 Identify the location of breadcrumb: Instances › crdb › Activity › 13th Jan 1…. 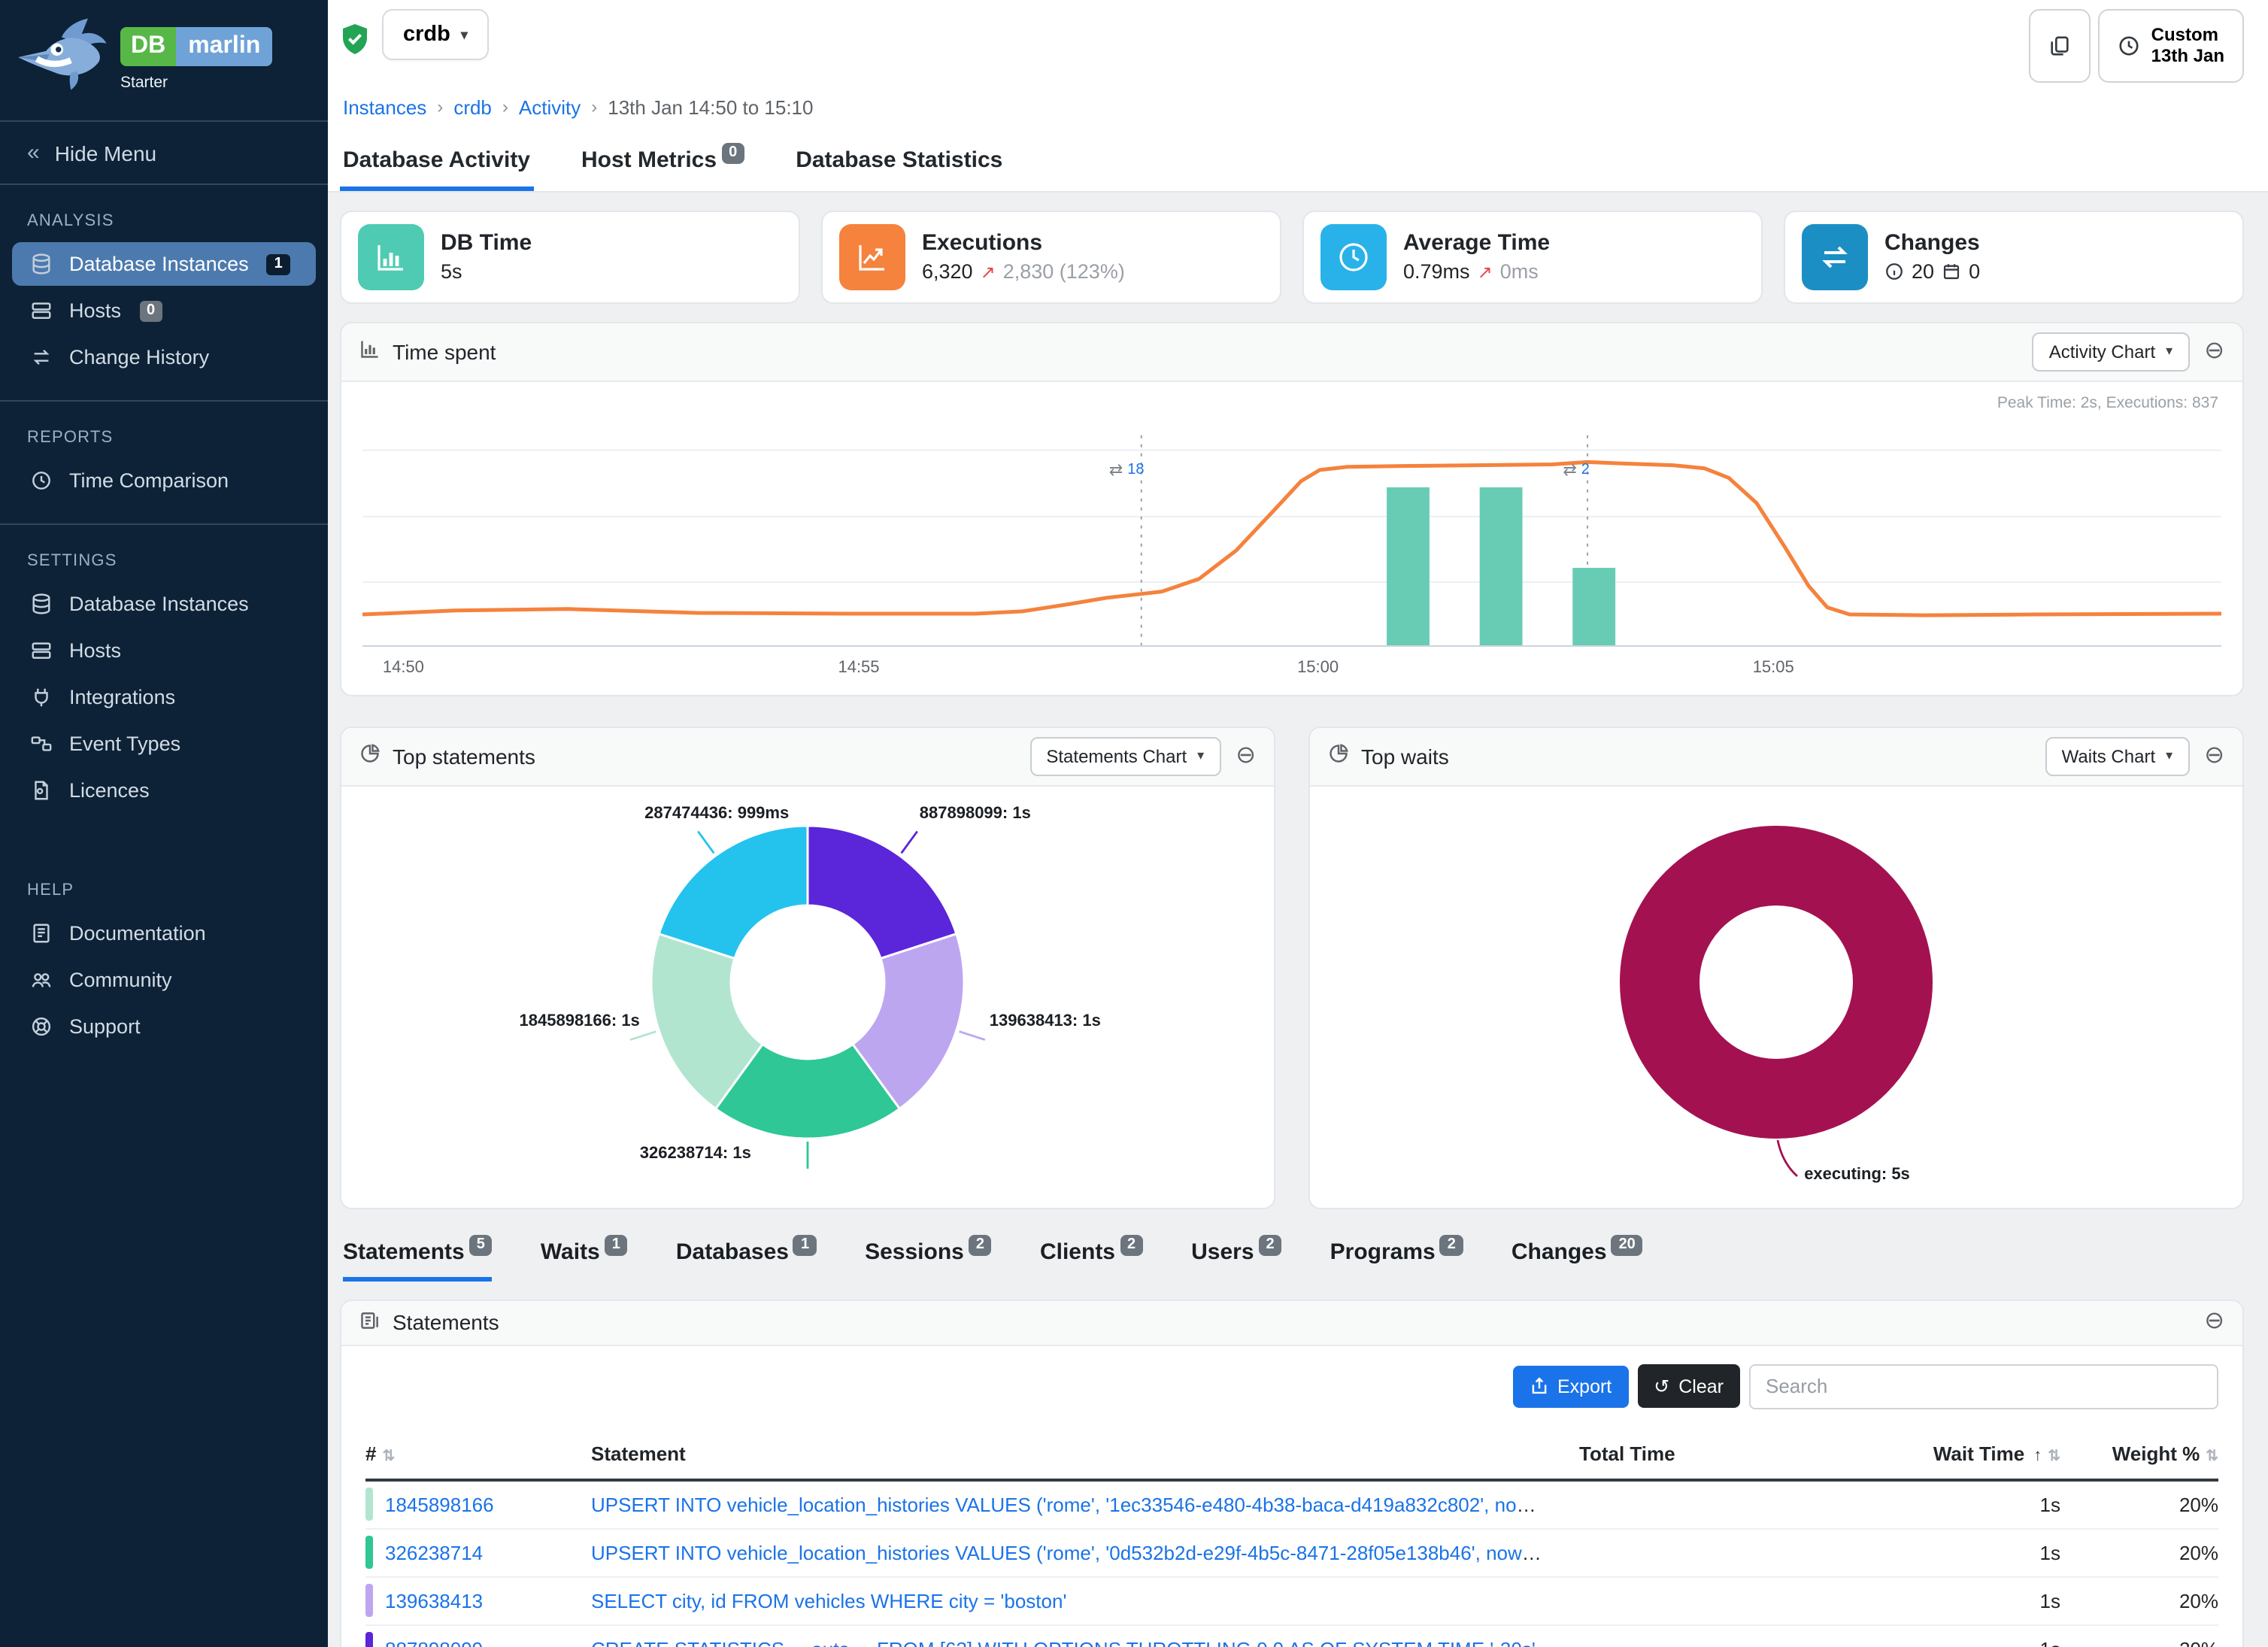
(1292, 103).